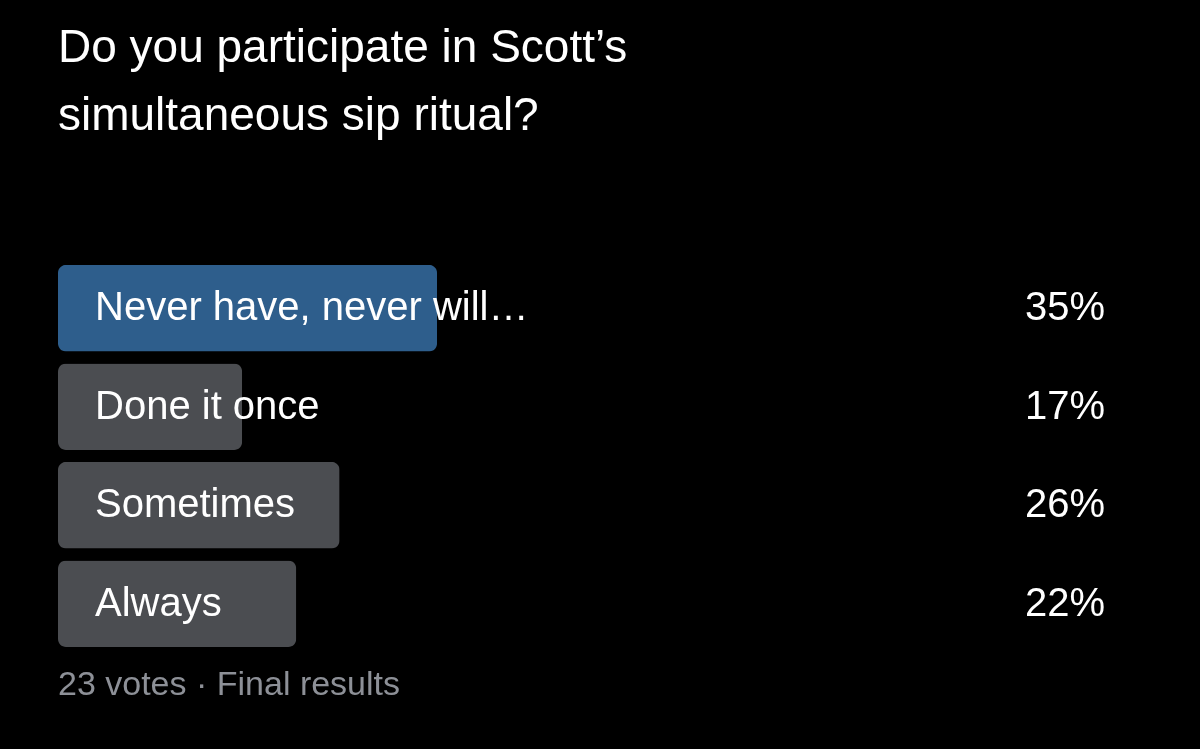  I want to click on y-tick-label: Sometimes, so click(195, 503).